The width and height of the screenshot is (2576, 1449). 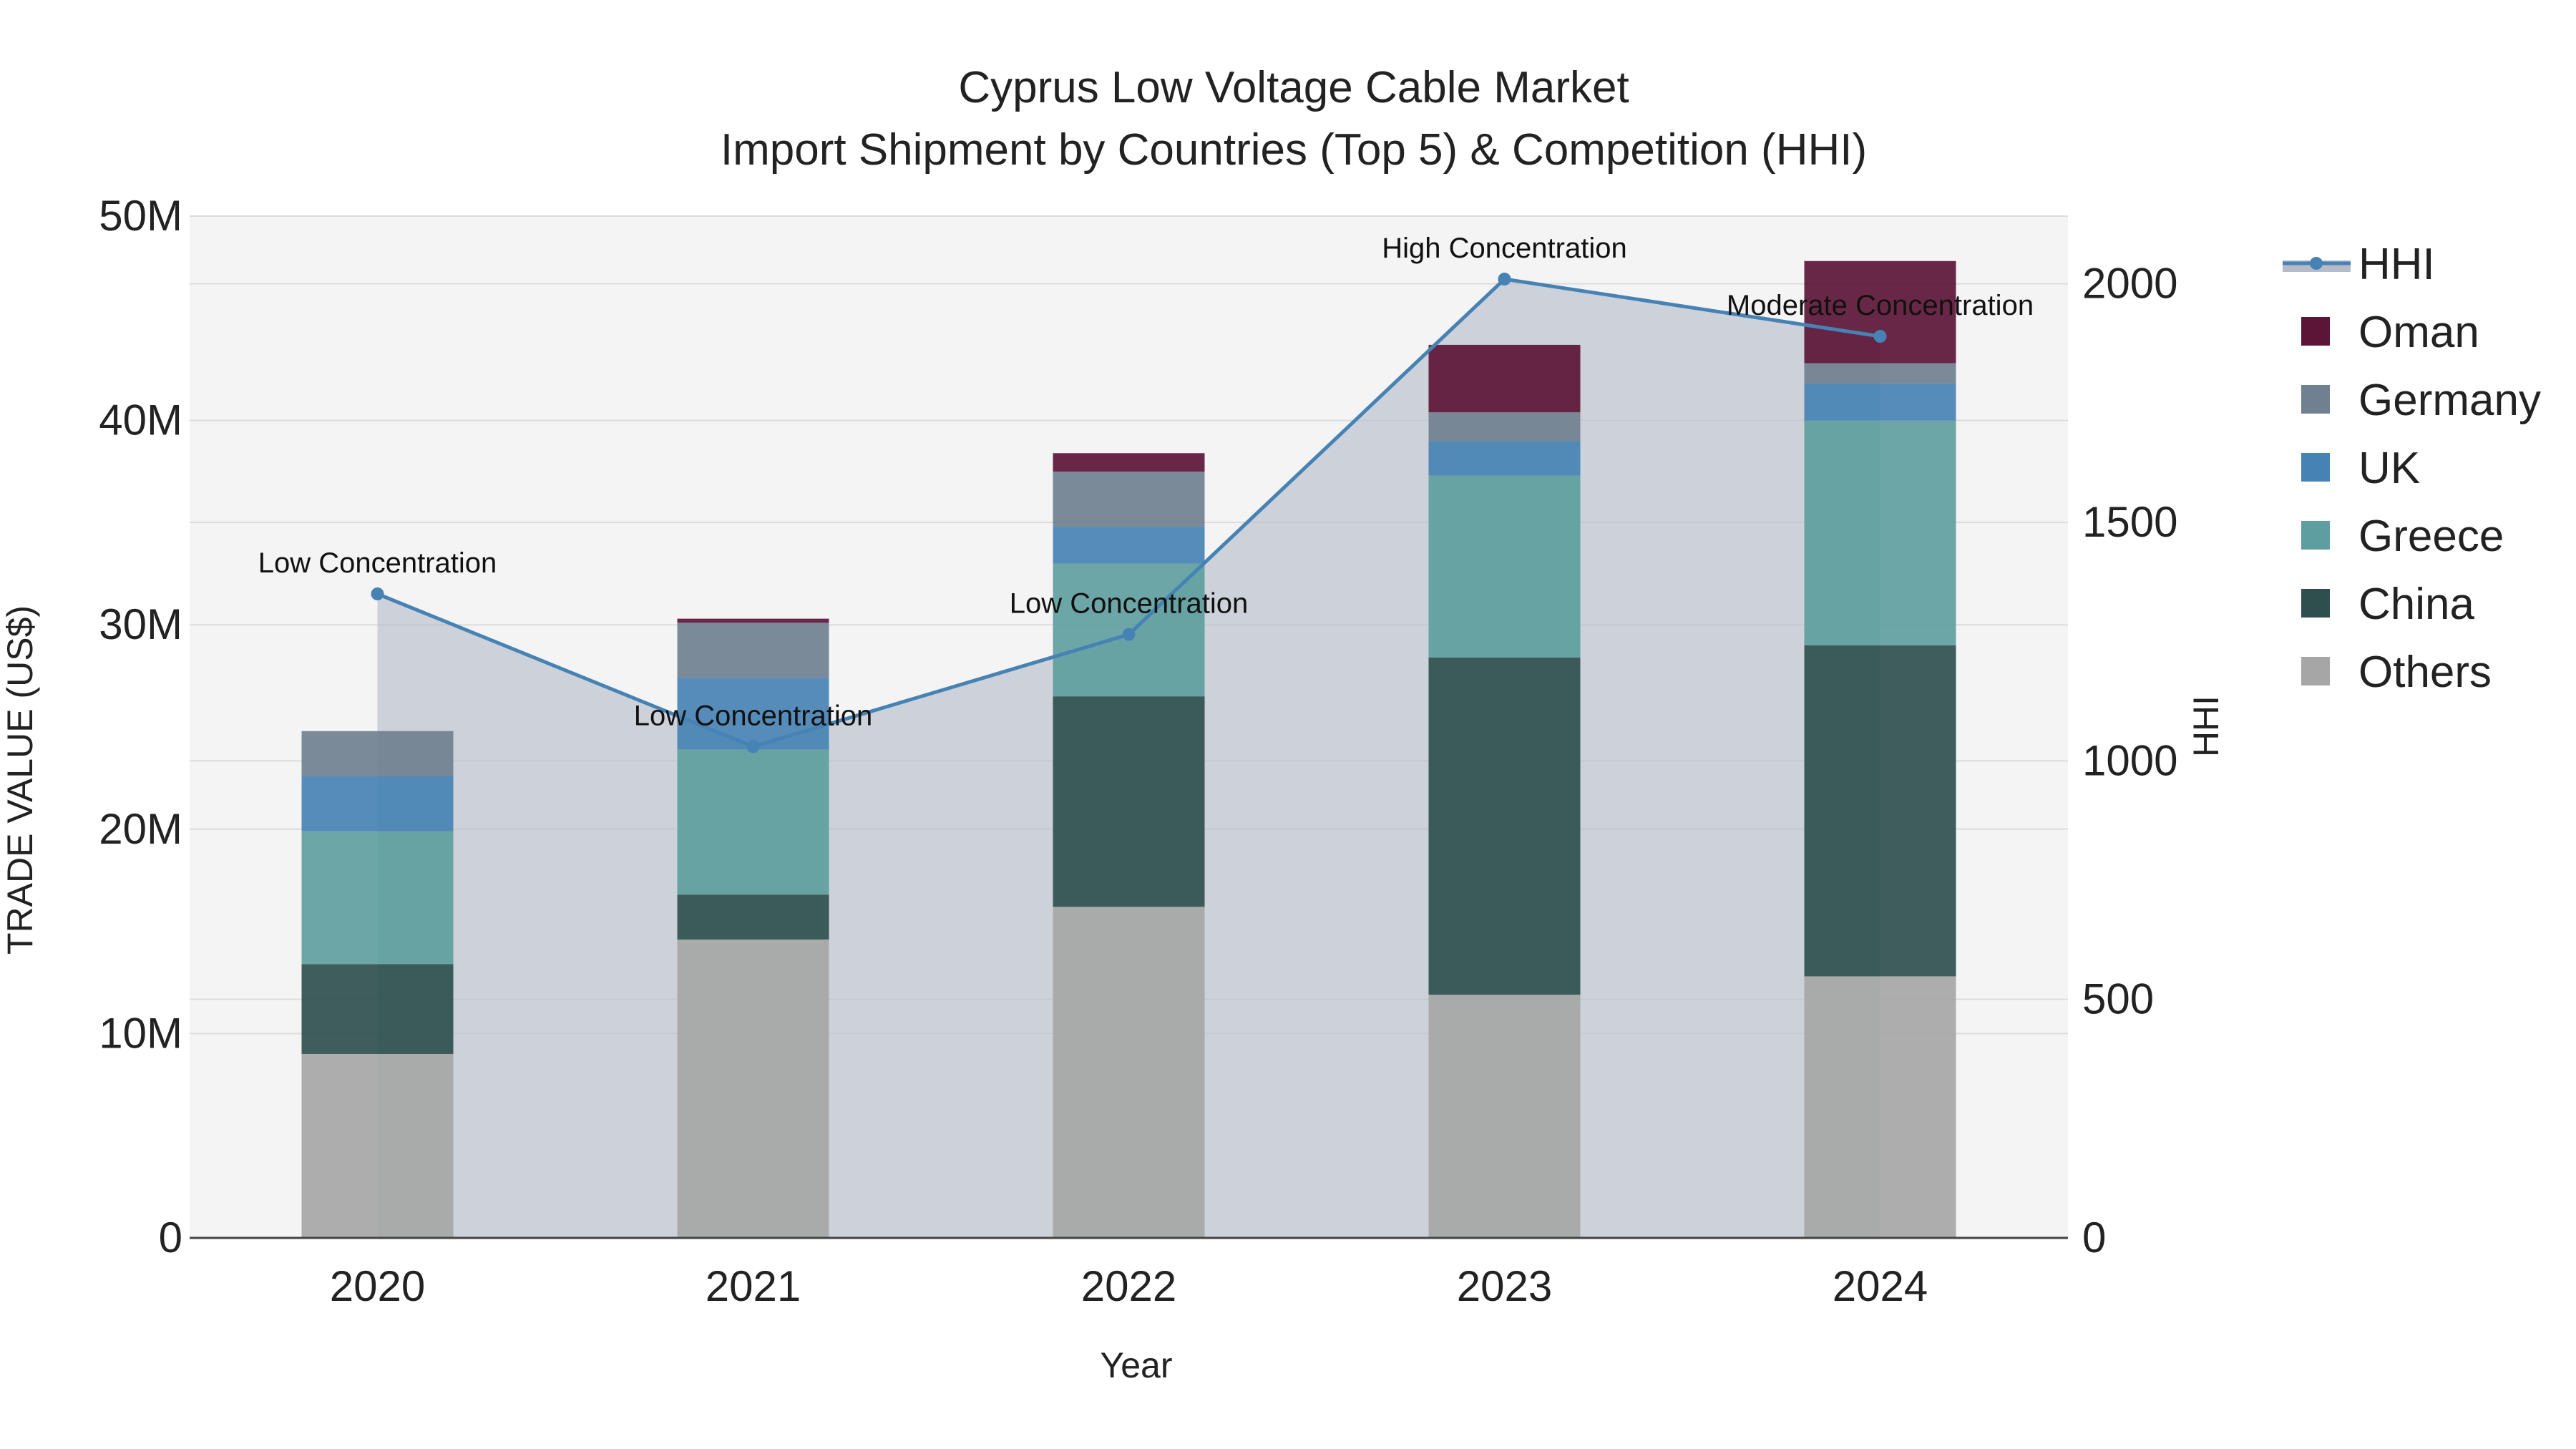 What do you see at coordinates (140, 829) in the screenshot?
I see `y-tick-label: 20M` at bounding box center [140, 829].